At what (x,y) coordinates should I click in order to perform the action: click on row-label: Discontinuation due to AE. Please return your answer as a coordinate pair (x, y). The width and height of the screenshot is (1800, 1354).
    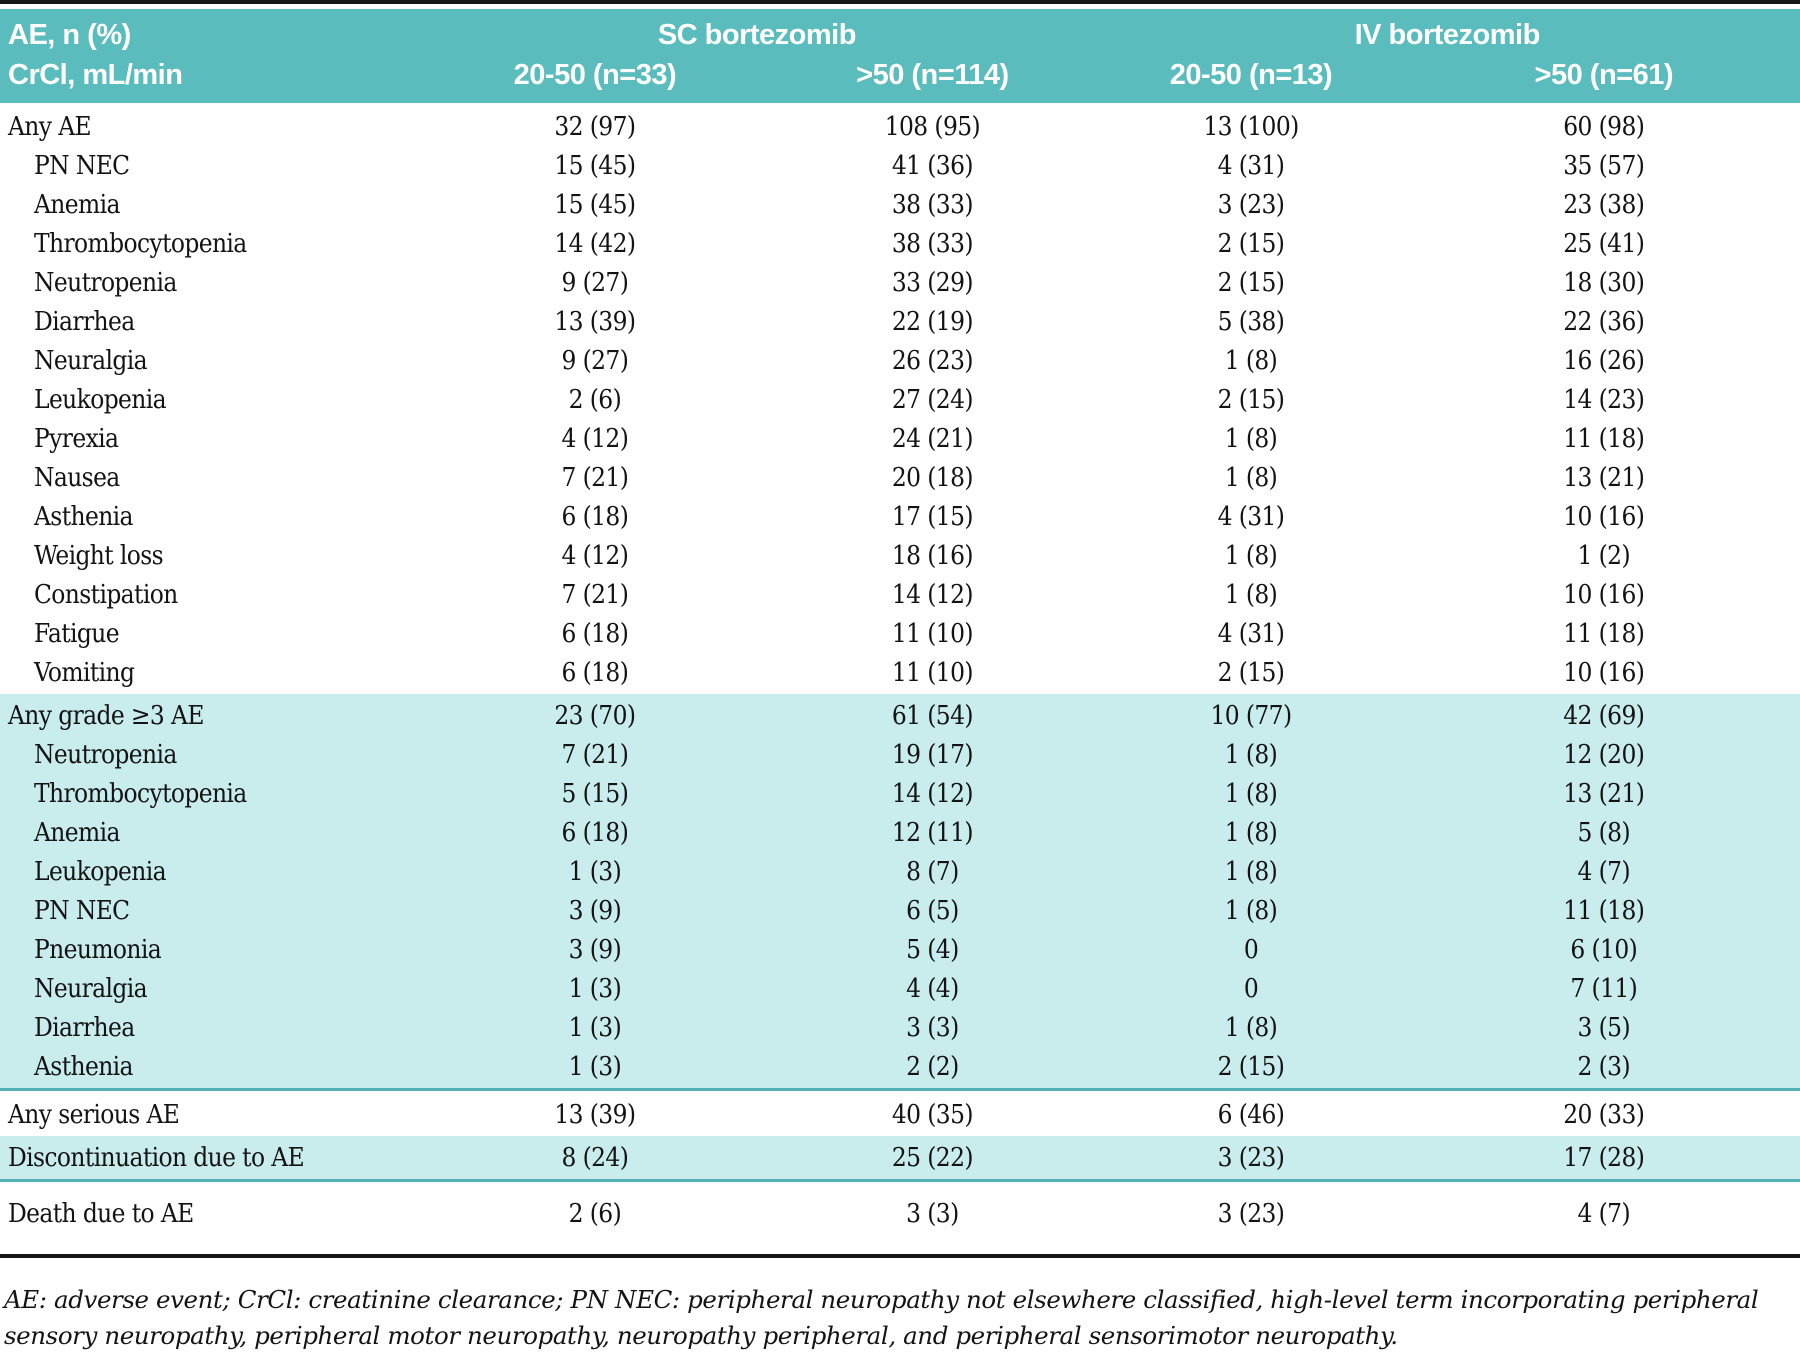
    Looking at the image, I should click on (156, 1157).